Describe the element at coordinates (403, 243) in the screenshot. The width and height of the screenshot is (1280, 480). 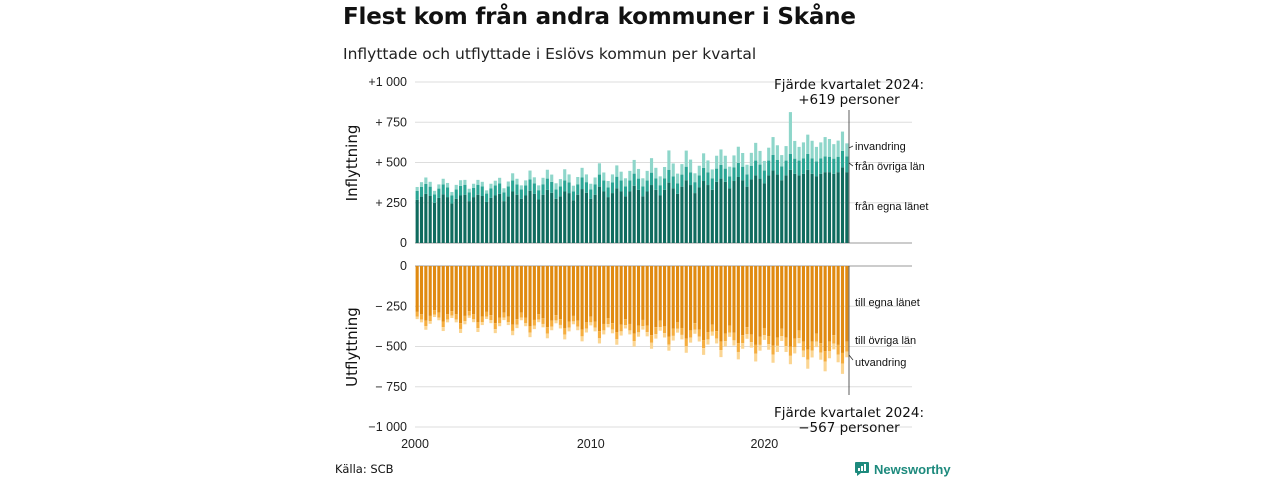
I see `inflow-ytick-label: 0` at that location.